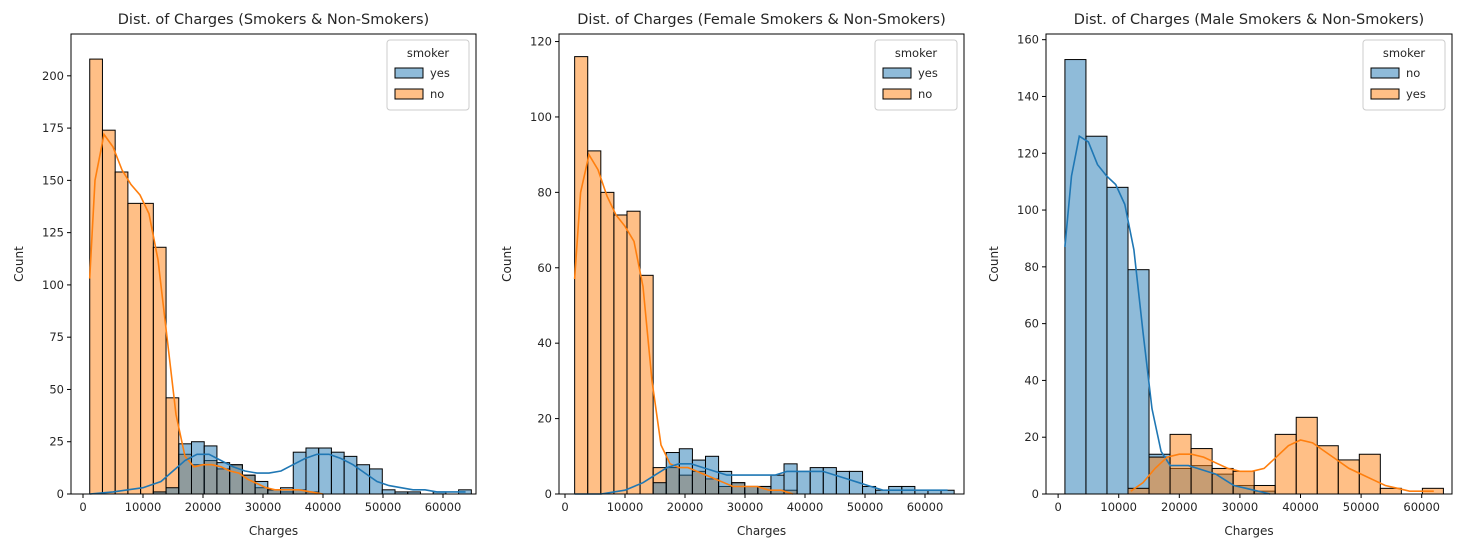 This screenshot has width=1470, height=547. Describe the element at coordinates (916, 75) in the screenshot. I see `legend: smoker yes no` at that location.